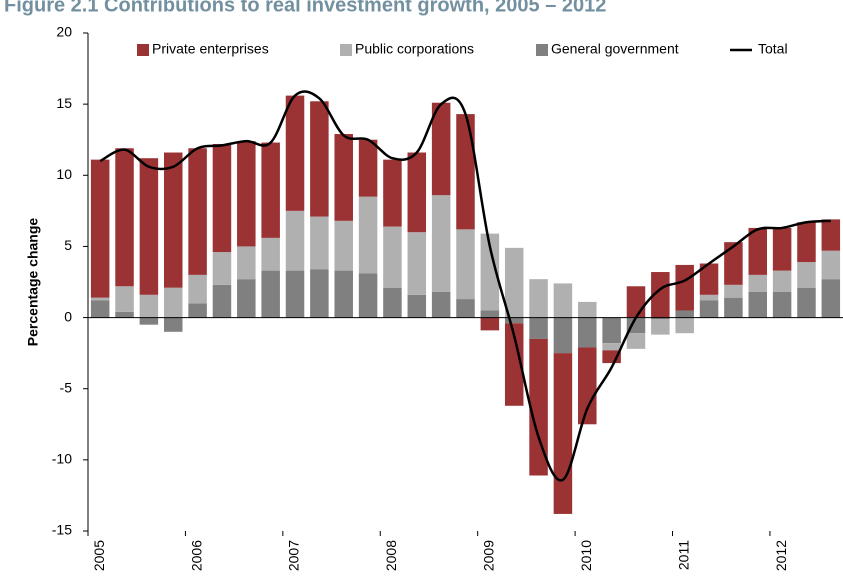  What do you see at coordinates (773, 49) in the screenshot?
I see `legend-label: Total` at bounding box center [773, 49].